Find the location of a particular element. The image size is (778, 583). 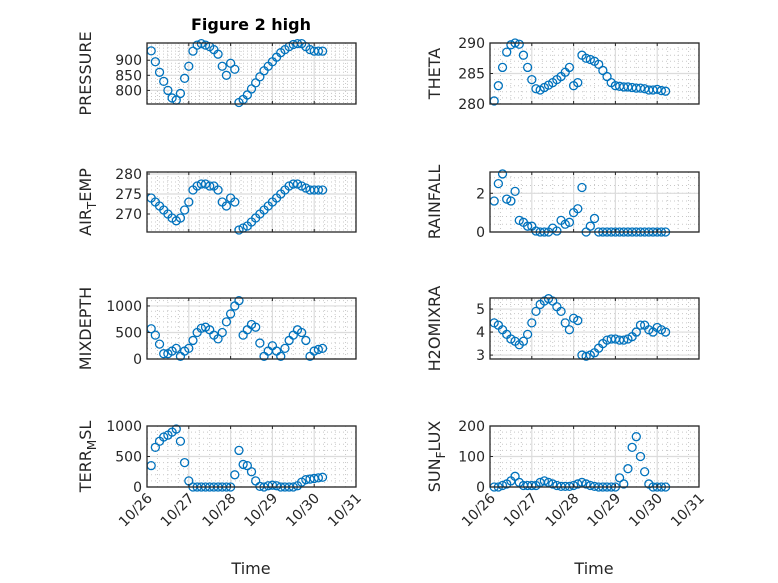

subplot-air-temp: 270 275 280 AIRTEMP is located at coordinates (216, 201).